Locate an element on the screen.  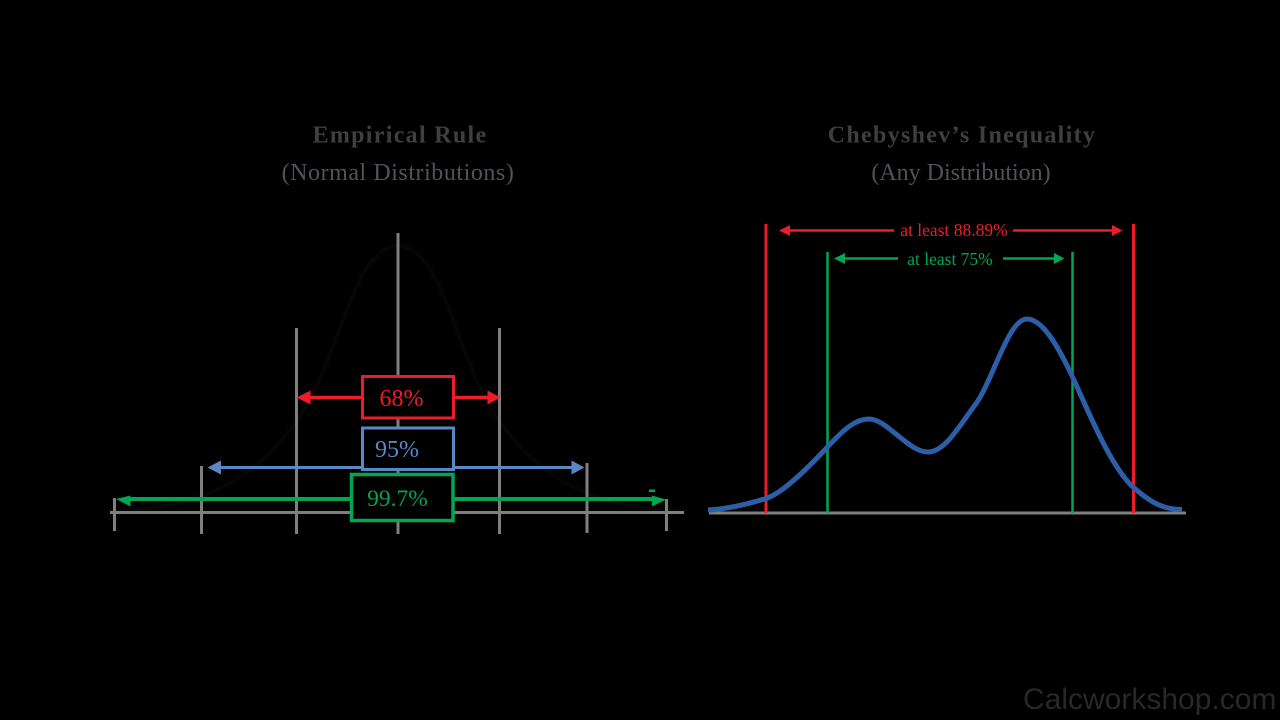
svg-text: at least 75% is located at coordinates (950, 259).